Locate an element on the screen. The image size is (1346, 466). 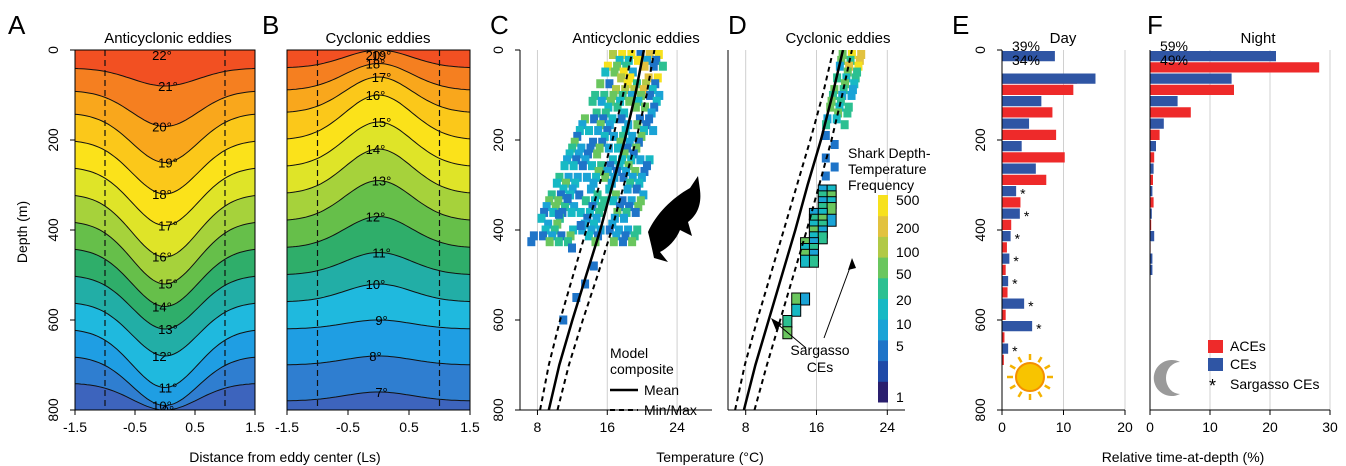
contour-body: 20°19°18°17° 16° 15° 14° 13° 12° 11° 10° 9° 8° 7° is located at coordinates (378, 229).